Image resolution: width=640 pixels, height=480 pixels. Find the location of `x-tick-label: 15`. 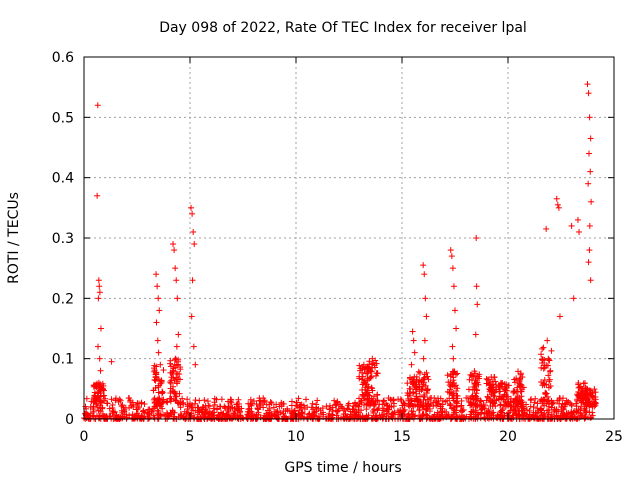

x-tick-label: 15 is located at coordinates (402, 437).